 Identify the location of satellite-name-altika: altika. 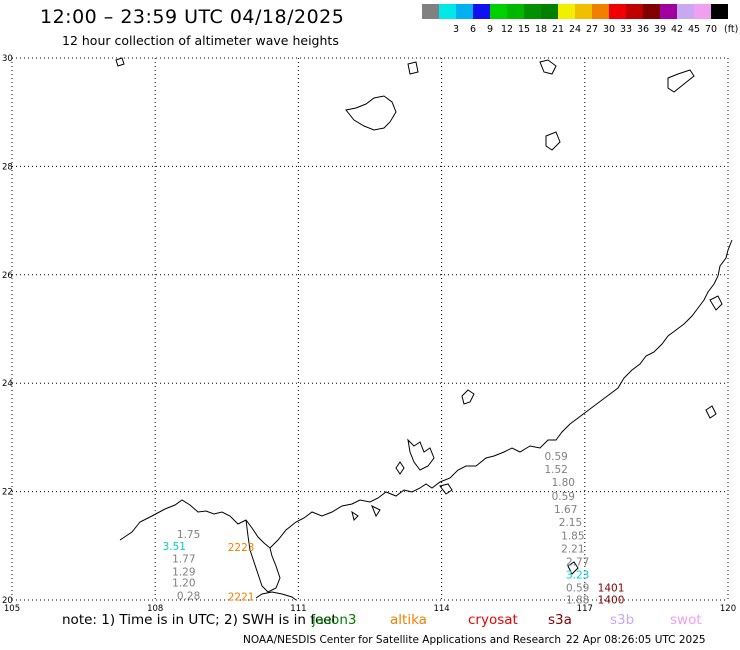
(408, 620).